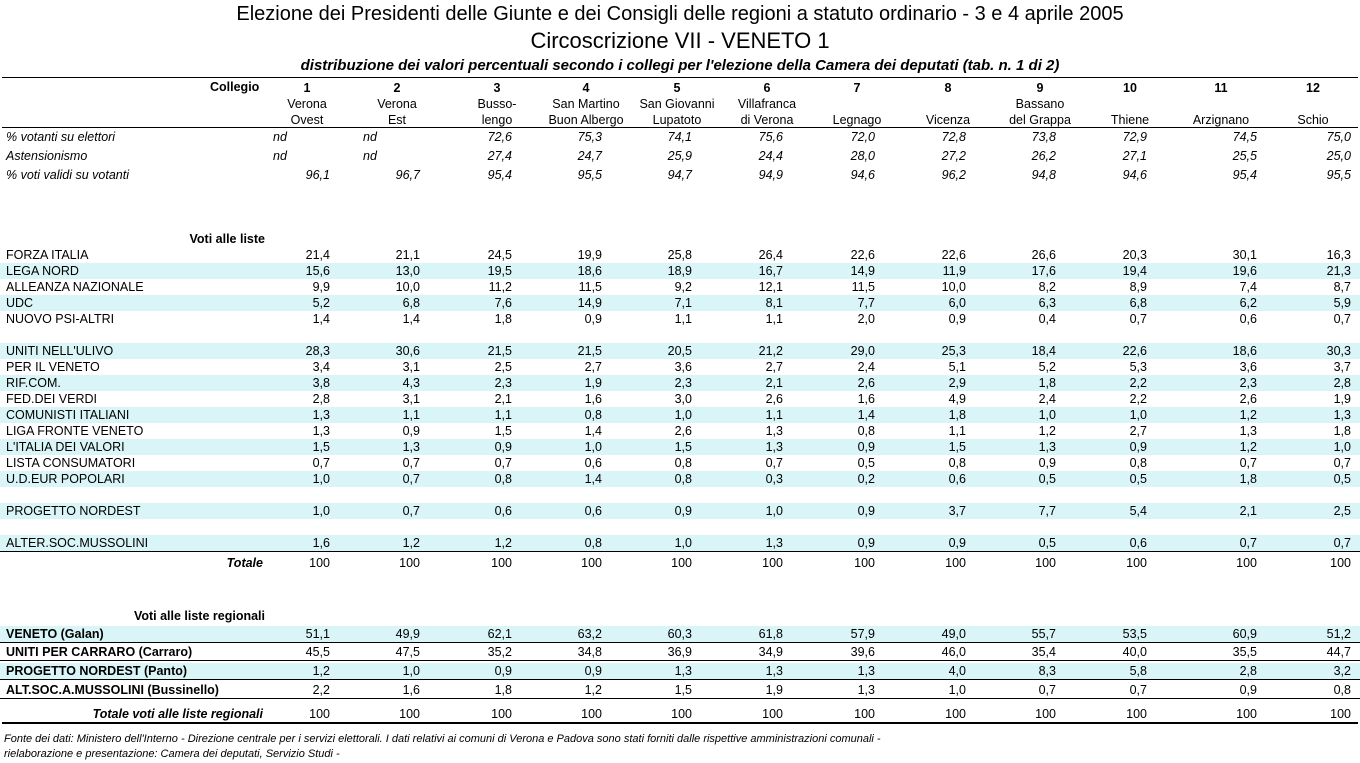 The image size is (1360, 763). What do you see at coordinates (1338, 255) in the screenshot?
I see `table-cell: 16,3` at bounding box center [1338, 255].